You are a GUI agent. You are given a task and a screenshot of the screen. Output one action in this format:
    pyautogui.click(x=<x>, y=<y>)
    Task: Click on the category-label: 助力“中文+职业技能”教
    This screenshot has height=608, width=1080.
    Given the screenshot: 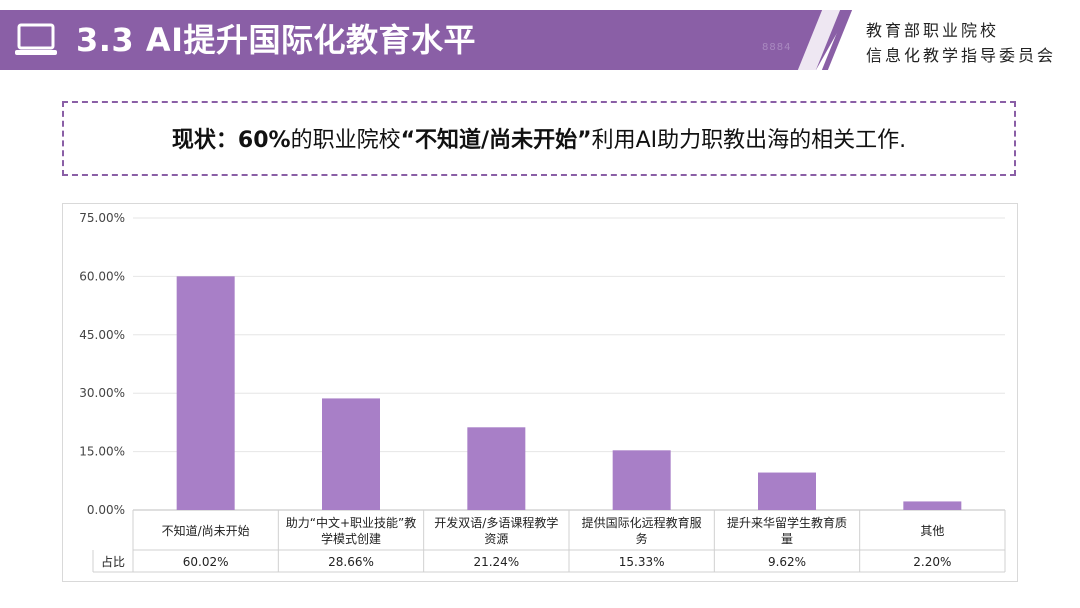 What is the action you would take?
    pyautogui.click(x=351, y=522)
    